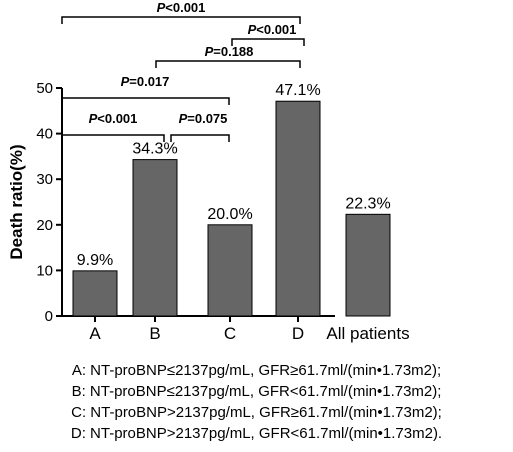  I want to click on y-axis-label: Death ratio(%), so click(16, 201).